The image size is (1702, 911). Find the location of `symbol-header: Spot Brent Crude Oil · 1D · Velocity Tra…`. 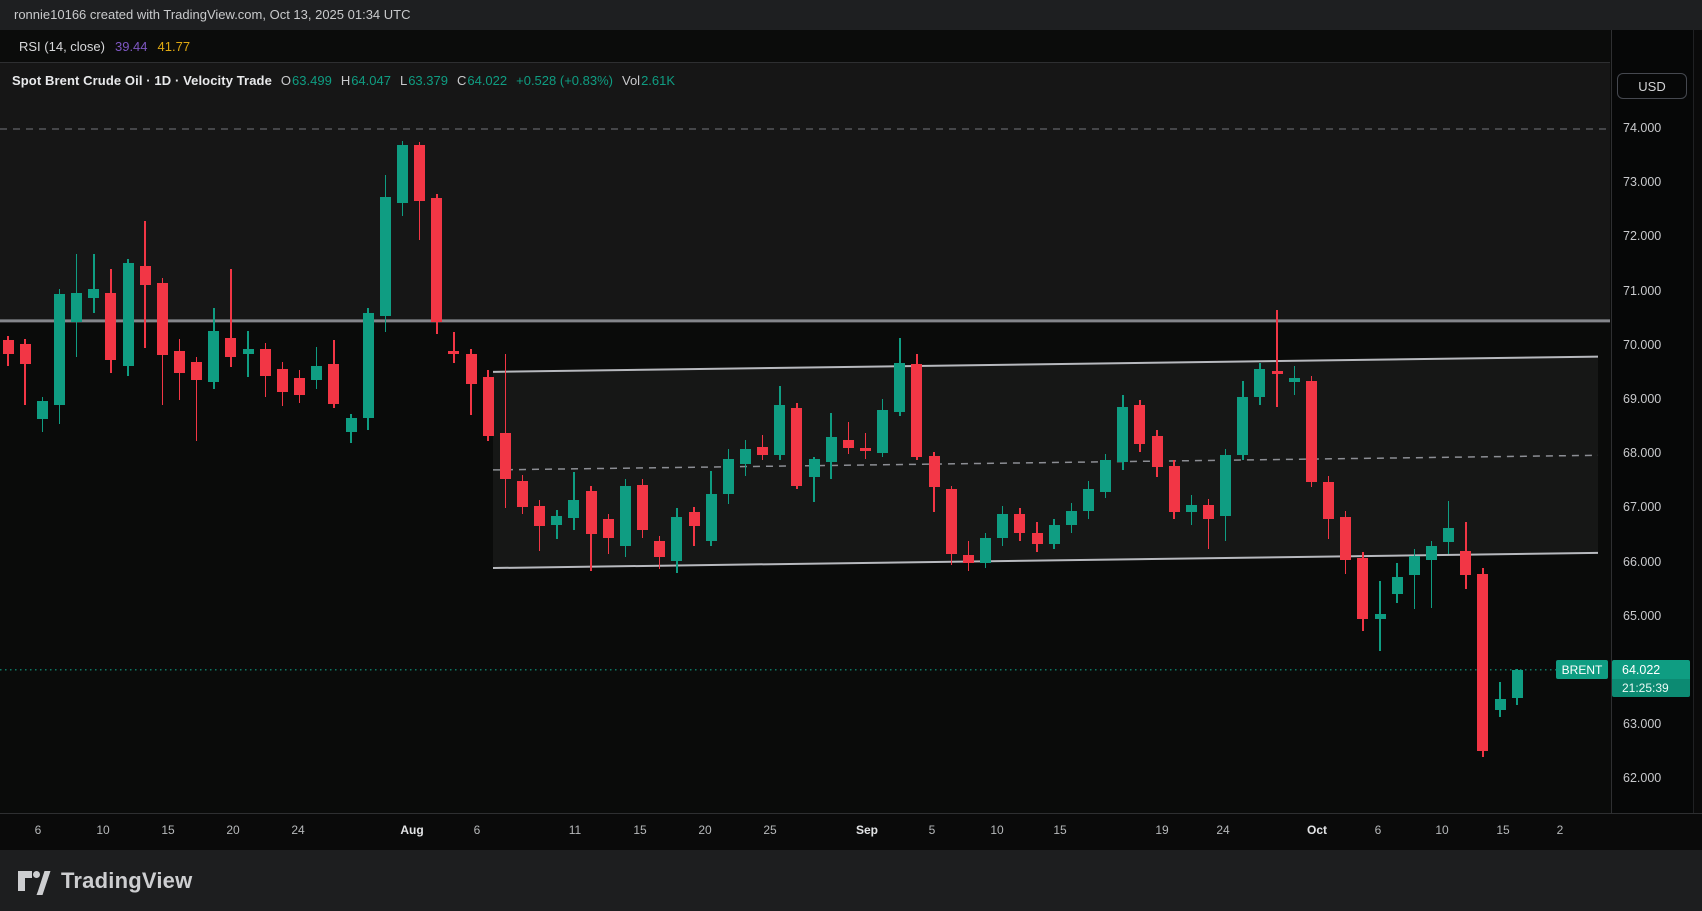

symbol-header: Spot Brent Crude Oil · 1D · Velocity Tra… is located at coordinates (343, 80).